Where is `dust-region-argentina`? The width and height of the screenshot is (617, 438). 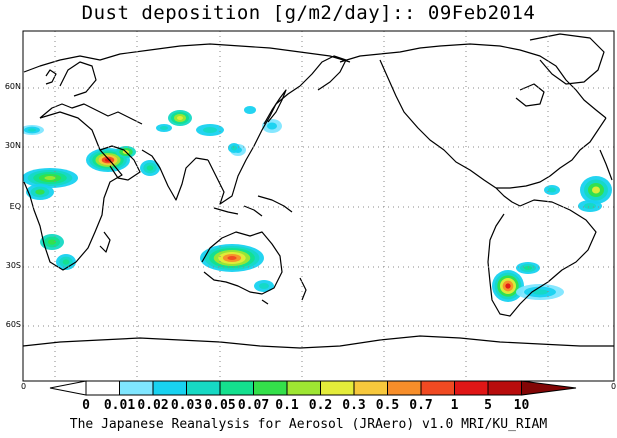
dust-region-argentina is located at coordinates (528, 268).